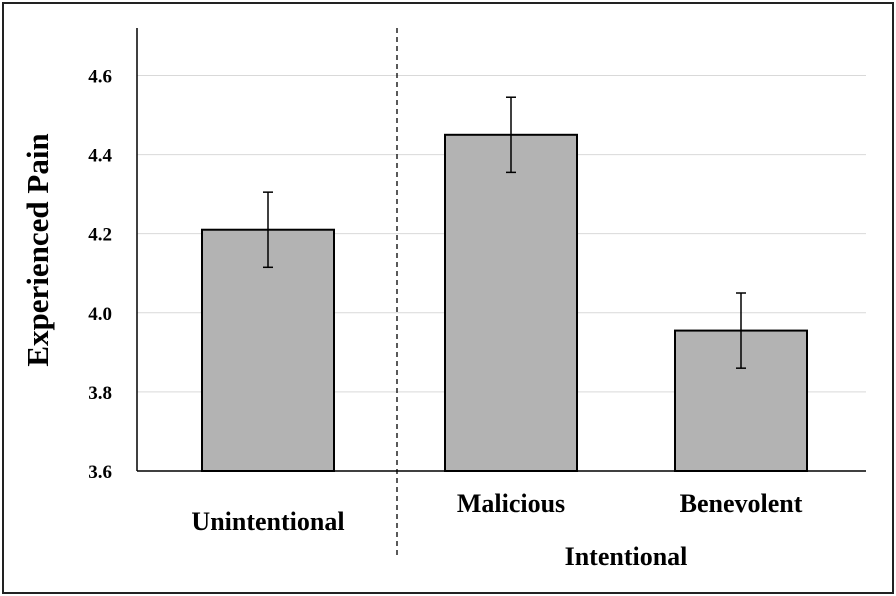  I want to click on group-label-intentional: Intentional, so click(626, 556).